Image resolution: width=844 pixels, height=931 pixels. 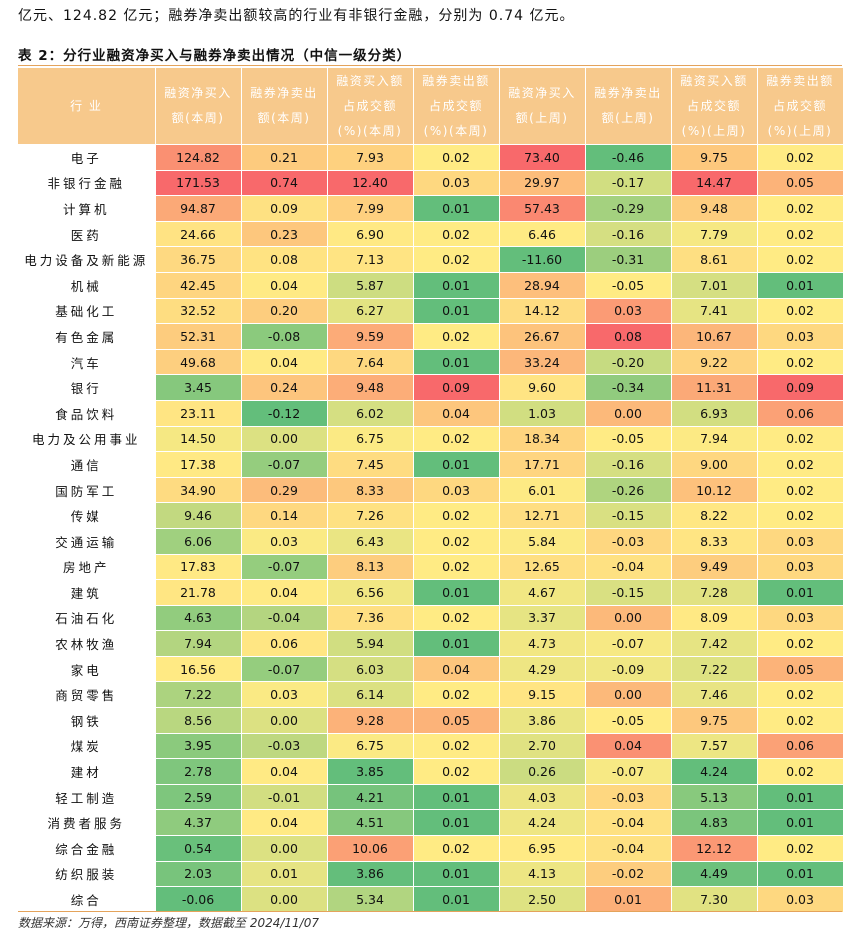 I want to click on column-header-1: 融资净买入 额(本周), so click(x=198, y=106).